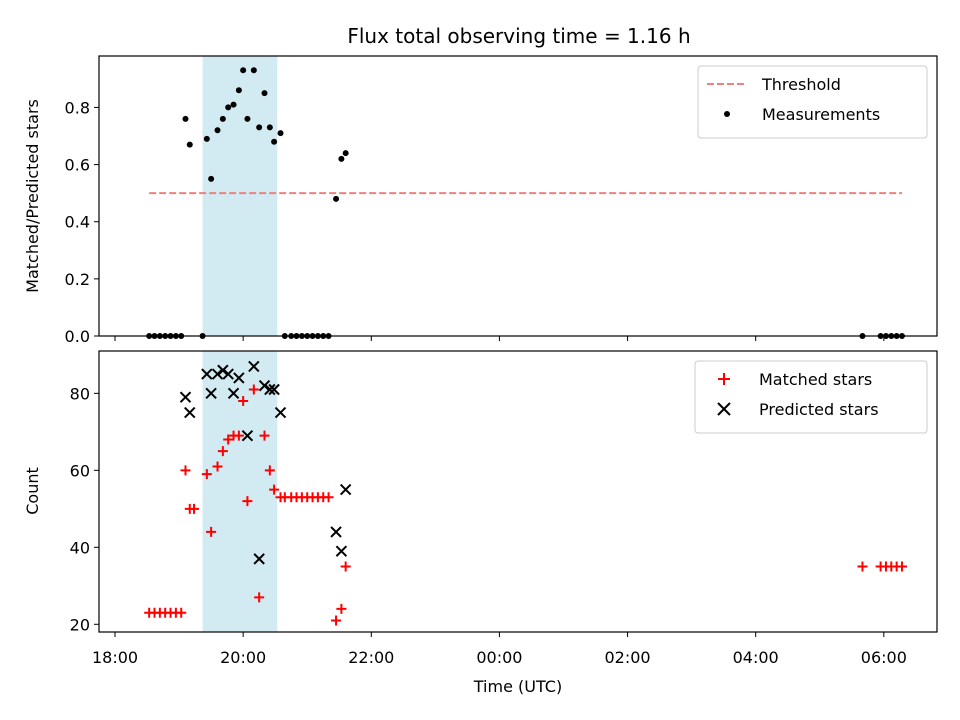 This screenshot has height=720, width=960. What do you see at coordinates (243, 657) in the screenshot?
I see `x-tick-label: 20:00` at bounding box center [243, 657].